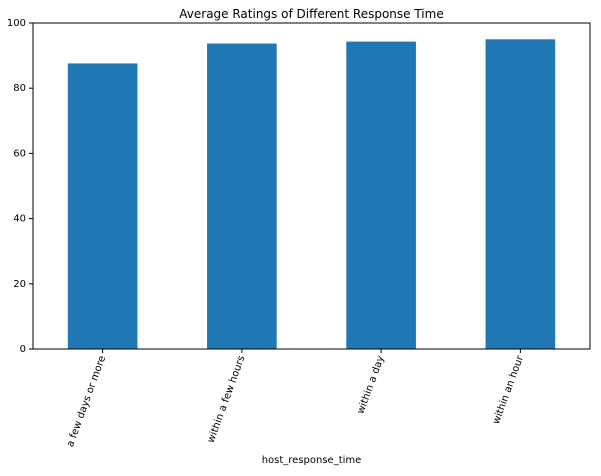 The width and height of the screenshot is (601, 476). What do you see at coordinates (19, 88) in the screenshot?
I see `y-tick-label-4: 80` at bounding box center [19, 88].